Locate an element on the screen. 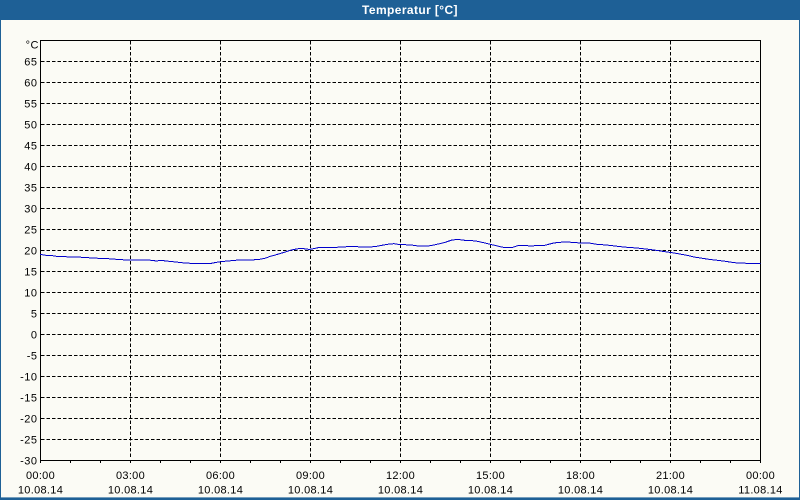 The height and width of the screenshot is (500, 800). svg-text: 21:00 is located at coordinates (670, 476).